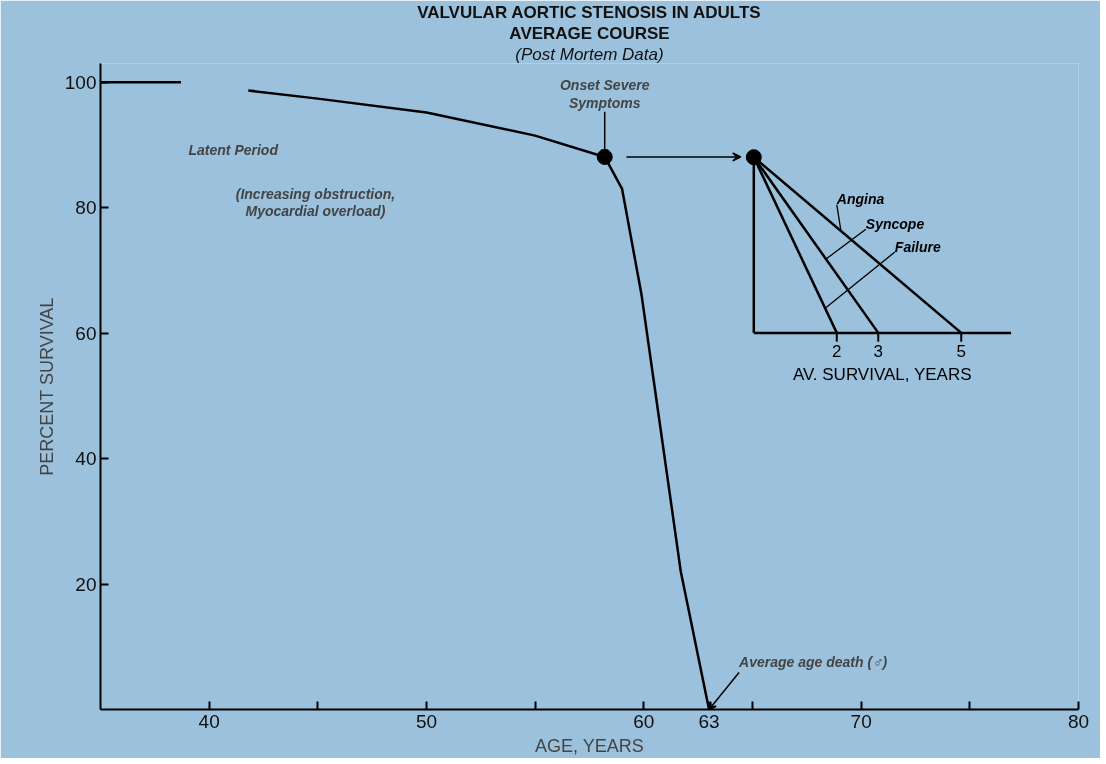 The width and height of the screenshot is (1106, 764). What do you see at coordinates (589, 12) in the screenshot?
I see `chart-title: VALVULAR AORTIC STENOSIS IN ADULTS` at bounding box center [589, 12].